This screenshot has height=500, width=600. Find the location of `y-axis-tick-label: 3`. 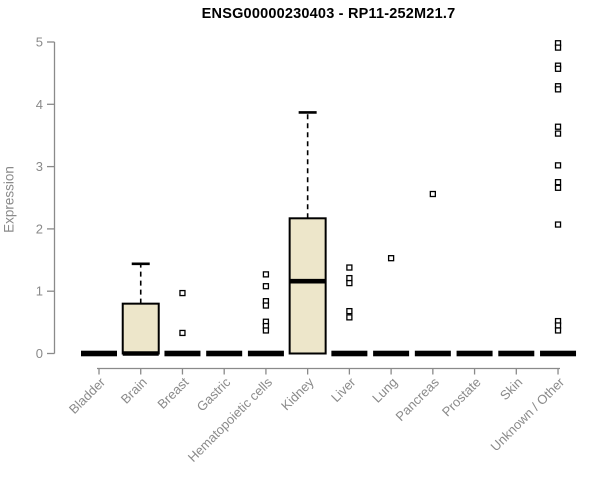

y-axis-tick-label: 3 is located at coordinates (39, 166).